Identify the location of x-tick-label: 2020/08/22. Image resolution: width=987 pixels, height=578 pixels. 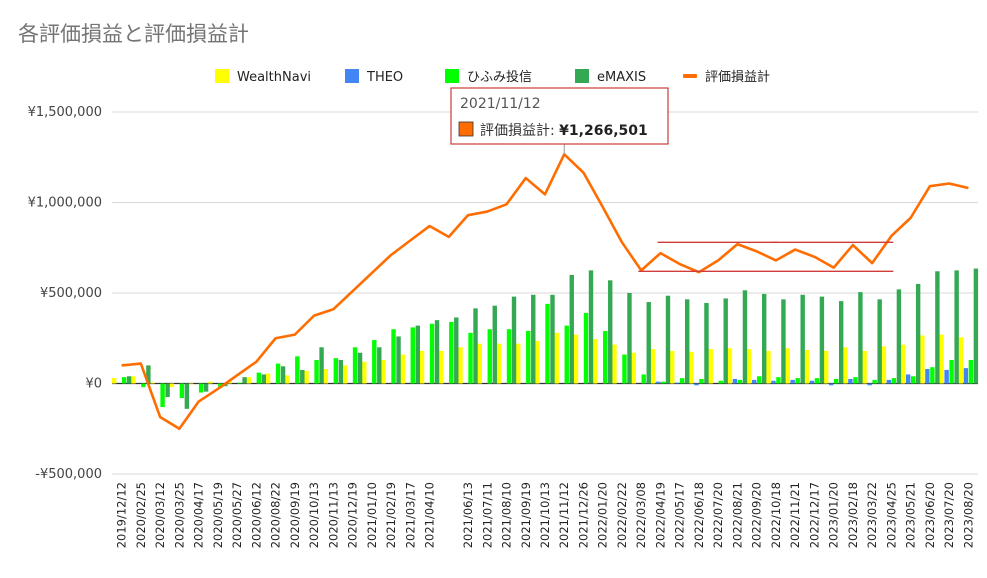
(276, 515).